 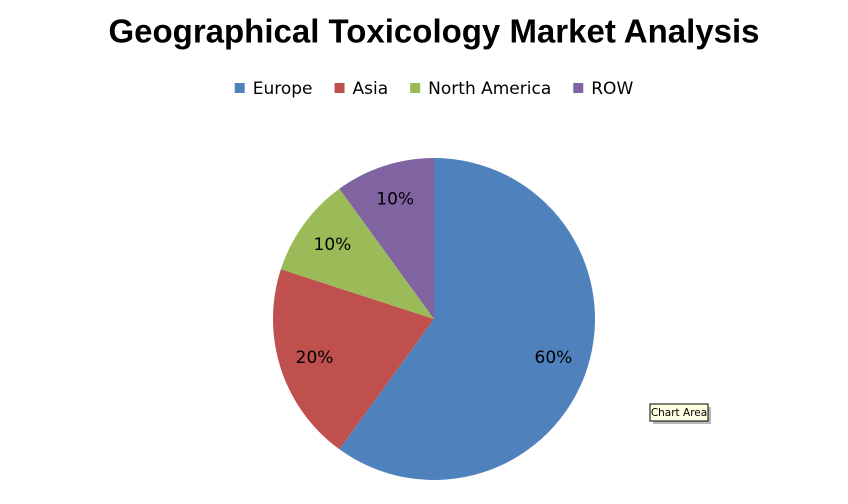 I want to click on legend-label: Europe, so click(x=283, y=89).